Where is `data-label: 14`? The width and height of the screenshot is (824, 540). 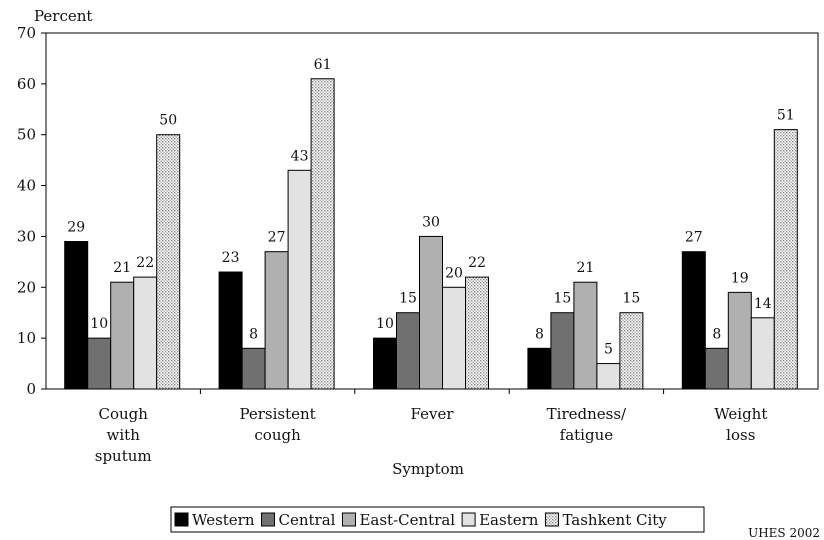 data-label: 14 is located at coordinates (763, 304).